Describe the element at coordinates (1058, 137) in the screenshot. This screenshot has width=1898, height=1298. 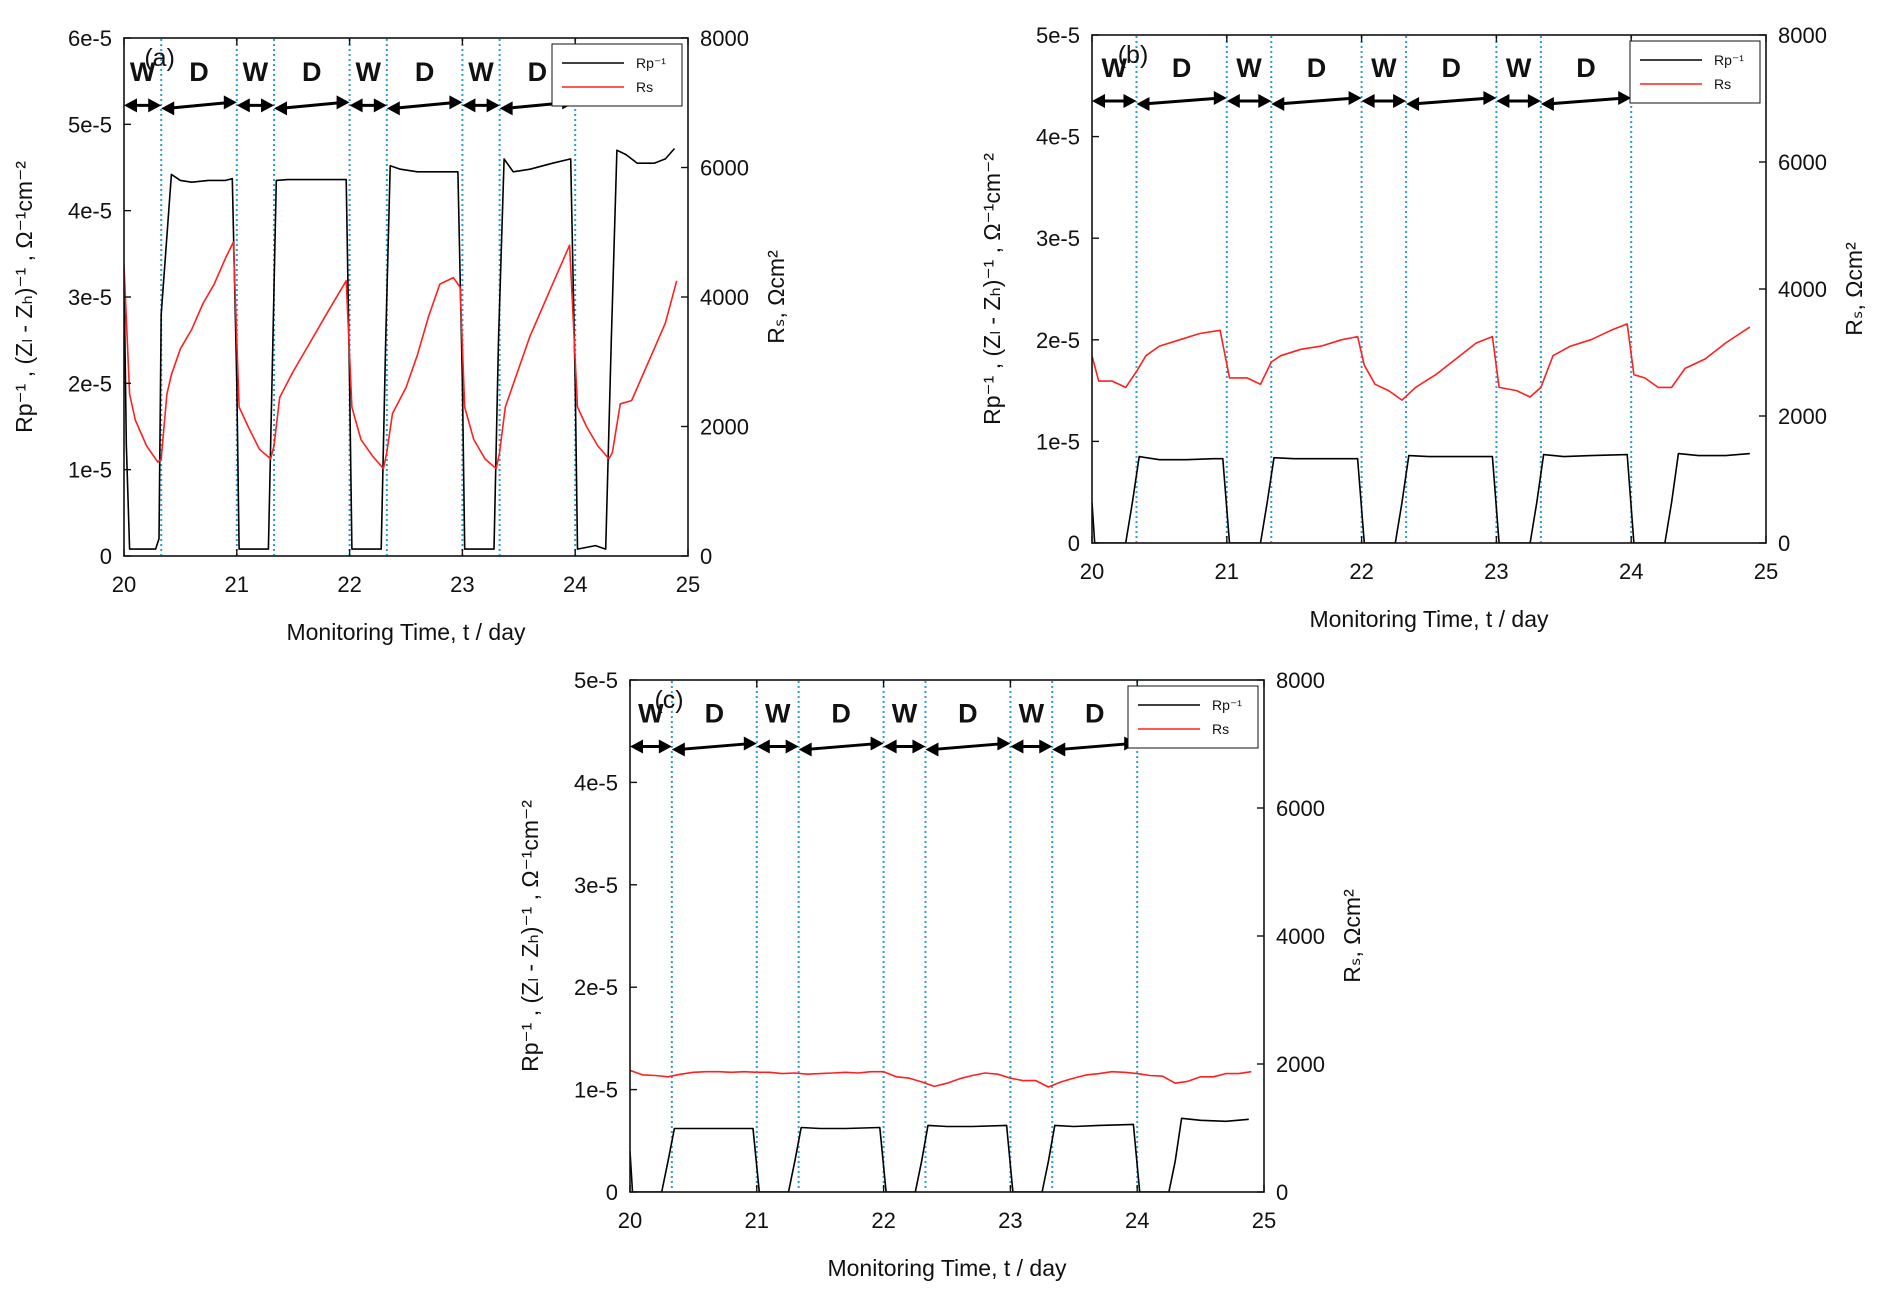
I see `y-left-tick-label: 4e-5` at that location.